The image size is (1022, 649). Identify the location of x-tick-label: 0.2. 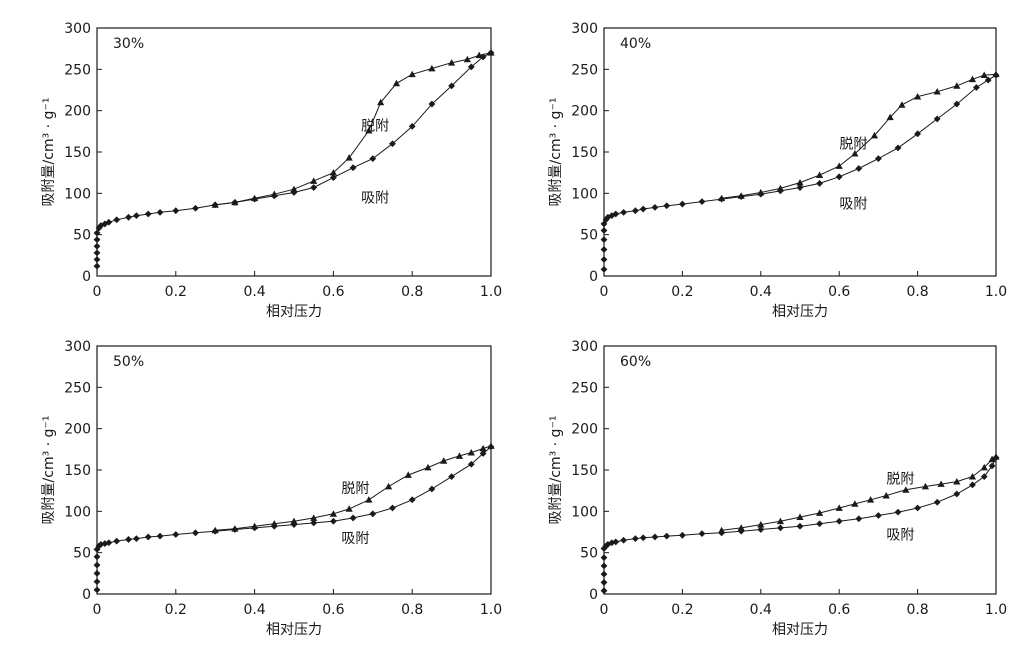
(176, 610).